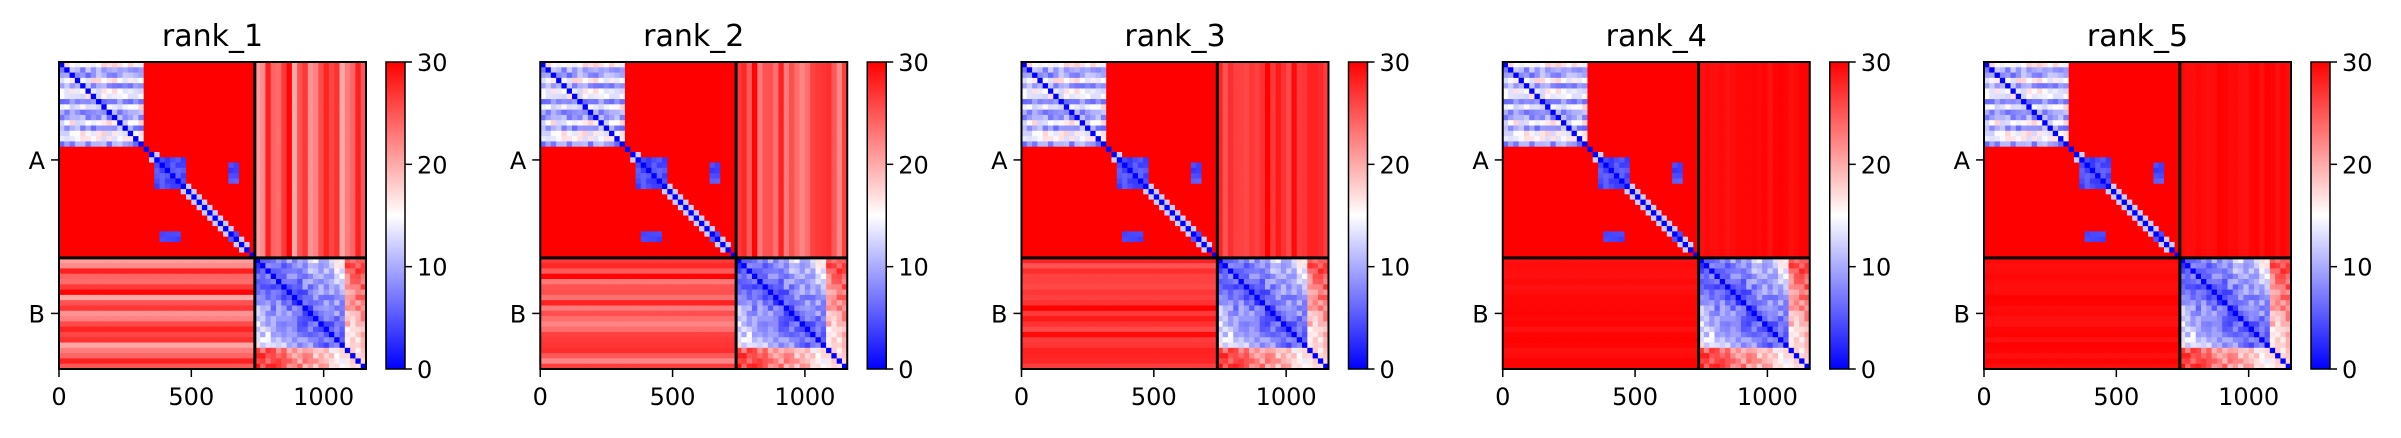  I want to click on panel-title: rank_4, so click(1656, 36).